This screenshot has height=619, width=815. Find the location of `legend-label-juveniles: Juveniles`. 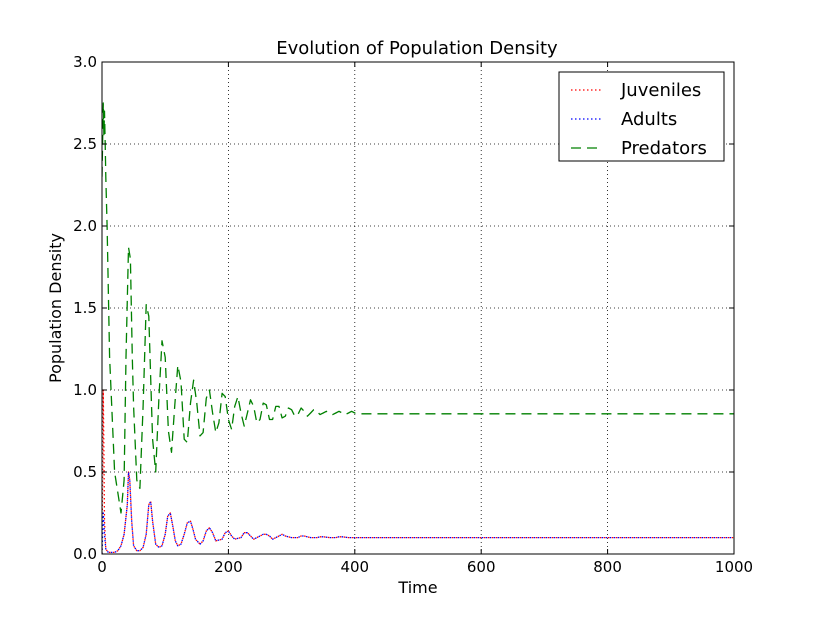

legend-label-juveniles: Juveniles is located at coordinates (660, 90).